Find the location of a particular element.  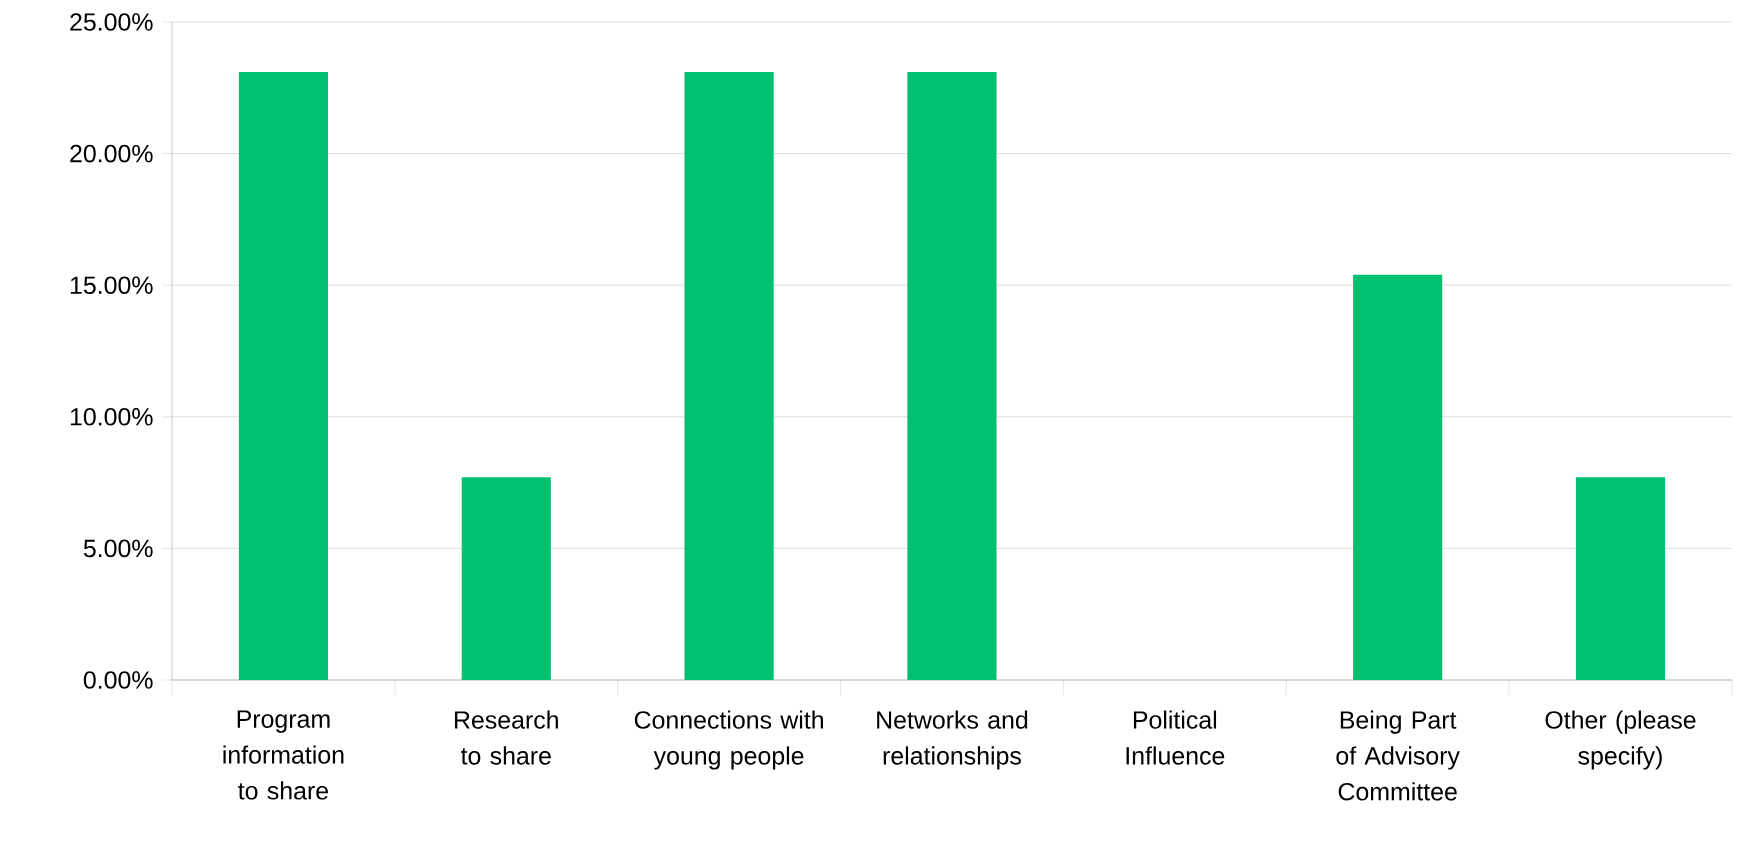

y-tick-label: 5.00% is located at coordinates (118, 548).